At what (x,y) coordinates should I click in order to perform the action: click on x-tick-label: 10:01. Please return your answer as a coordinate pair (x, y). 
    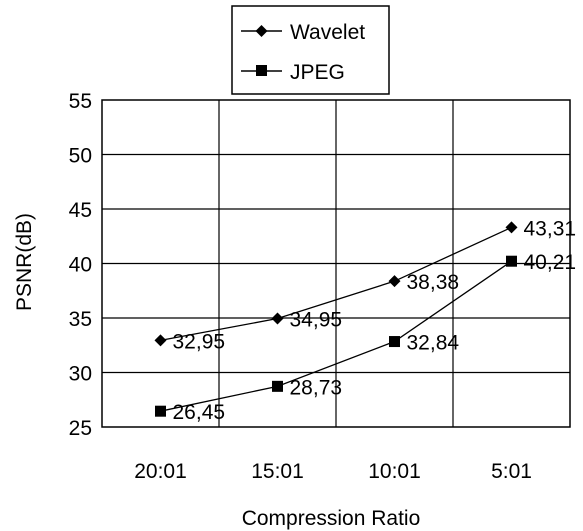
    Looking at the image, I should click on (394, 471).